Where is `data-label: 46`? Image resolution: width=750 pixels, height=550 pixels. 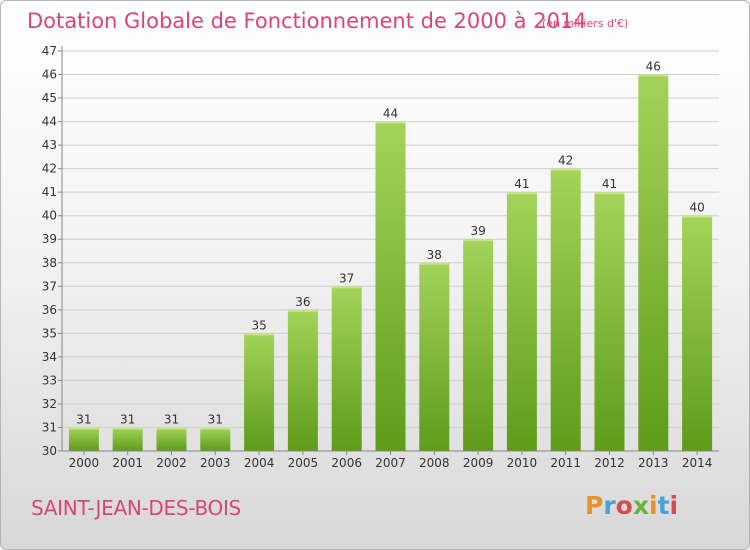
data-label: 46 is located at coordinates (653, 67).